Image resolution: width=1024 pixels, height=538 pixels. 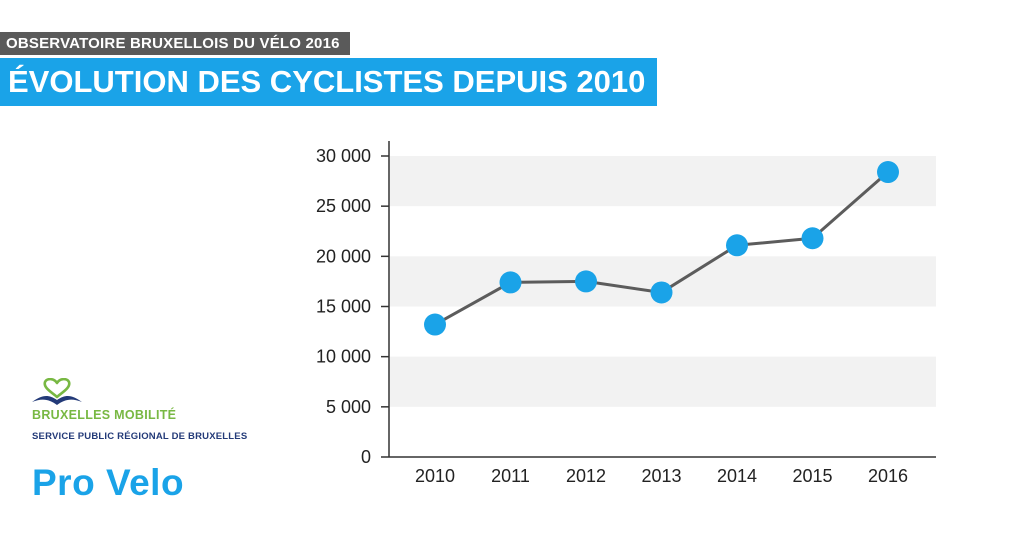 I want to click on y-axis-ticks: 0 5 000 10 000 15 000 20 000 25 000 30 000, so click(x=352, y=306).